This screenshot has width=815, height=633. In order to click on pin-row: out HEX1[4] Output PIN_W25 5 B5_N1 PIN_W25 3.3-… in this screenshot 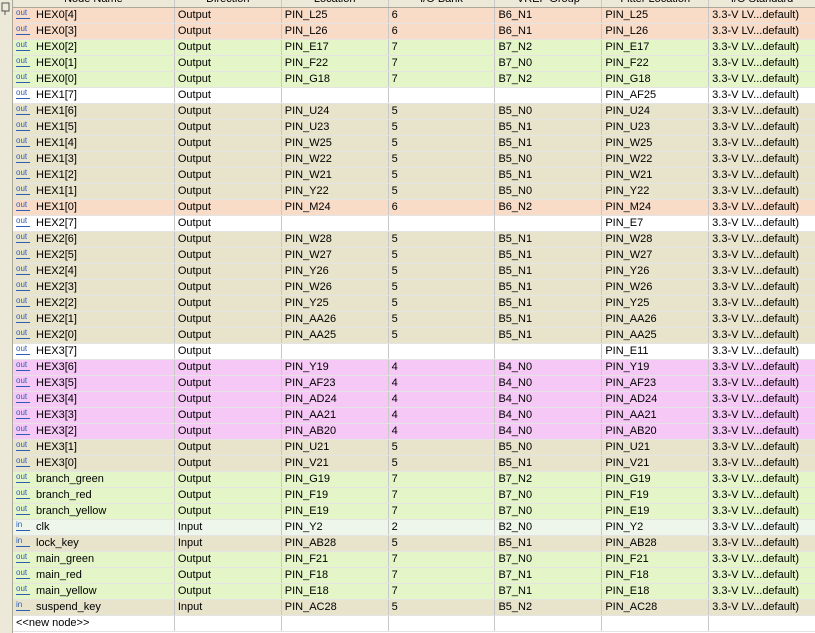, I will do `click(414, 143)`.